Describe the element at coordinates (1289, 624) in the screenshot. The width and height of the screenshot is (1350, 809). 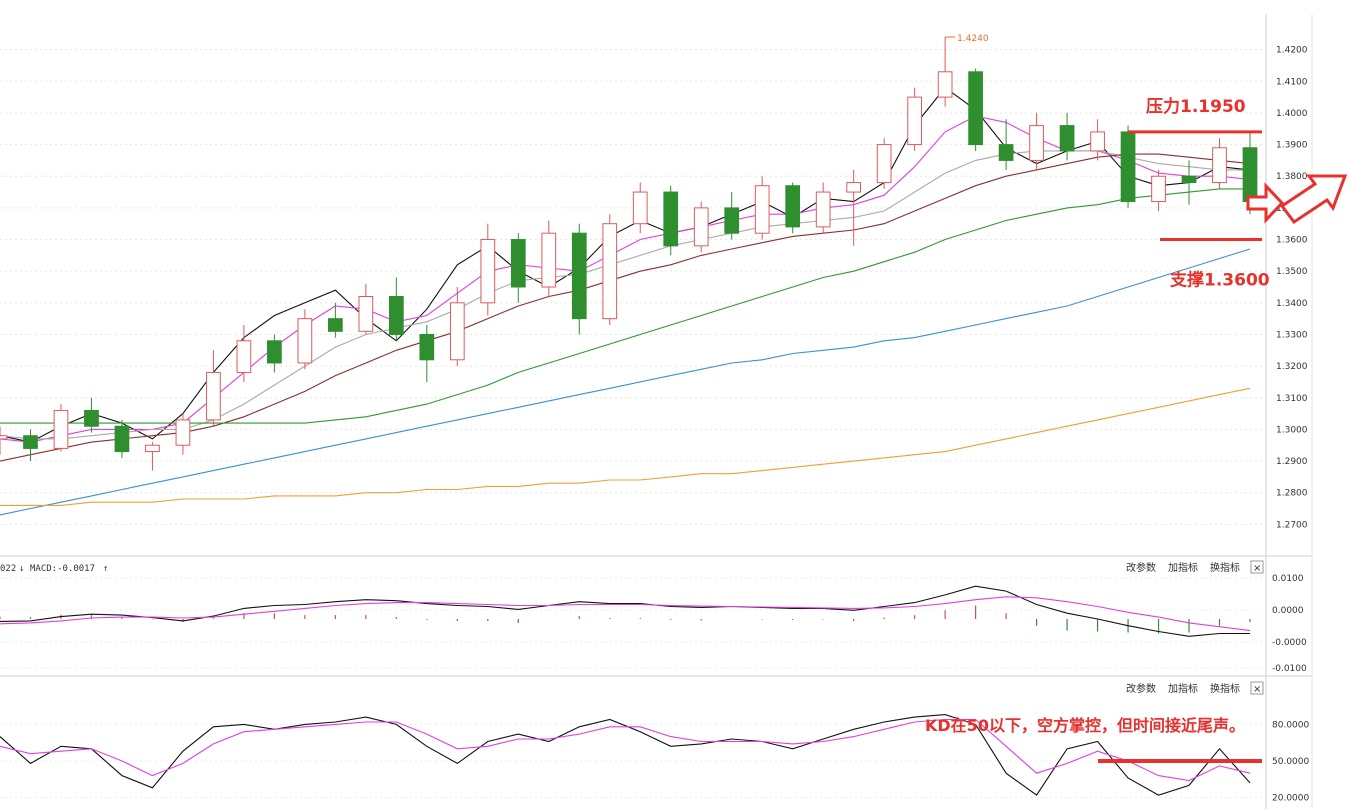
I see `macd-axis-ticks: 0.0100 0.0000 -0.0000 -0.0100` at that location.